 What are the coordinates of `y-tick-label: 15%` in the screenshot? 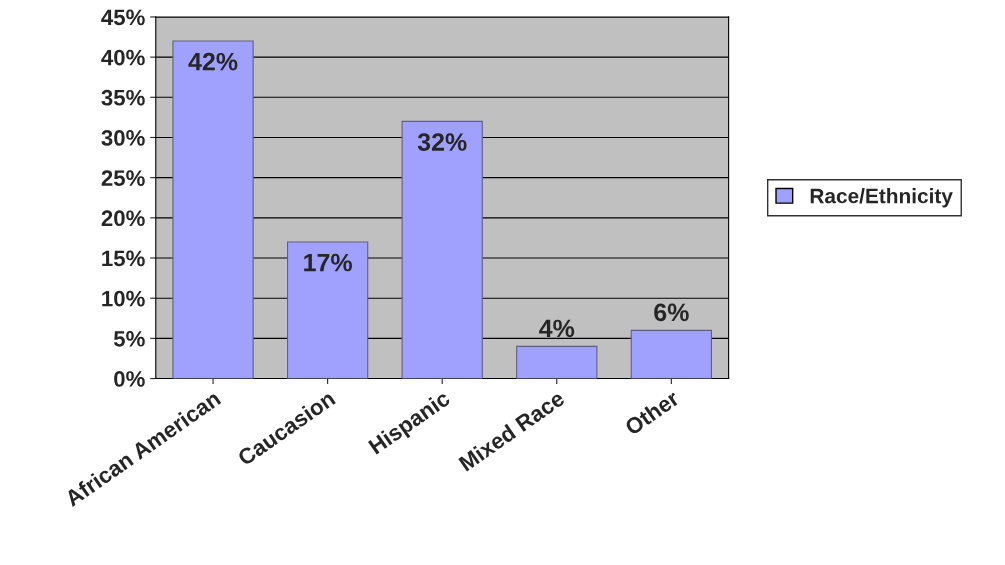 It's located at (123, 258).